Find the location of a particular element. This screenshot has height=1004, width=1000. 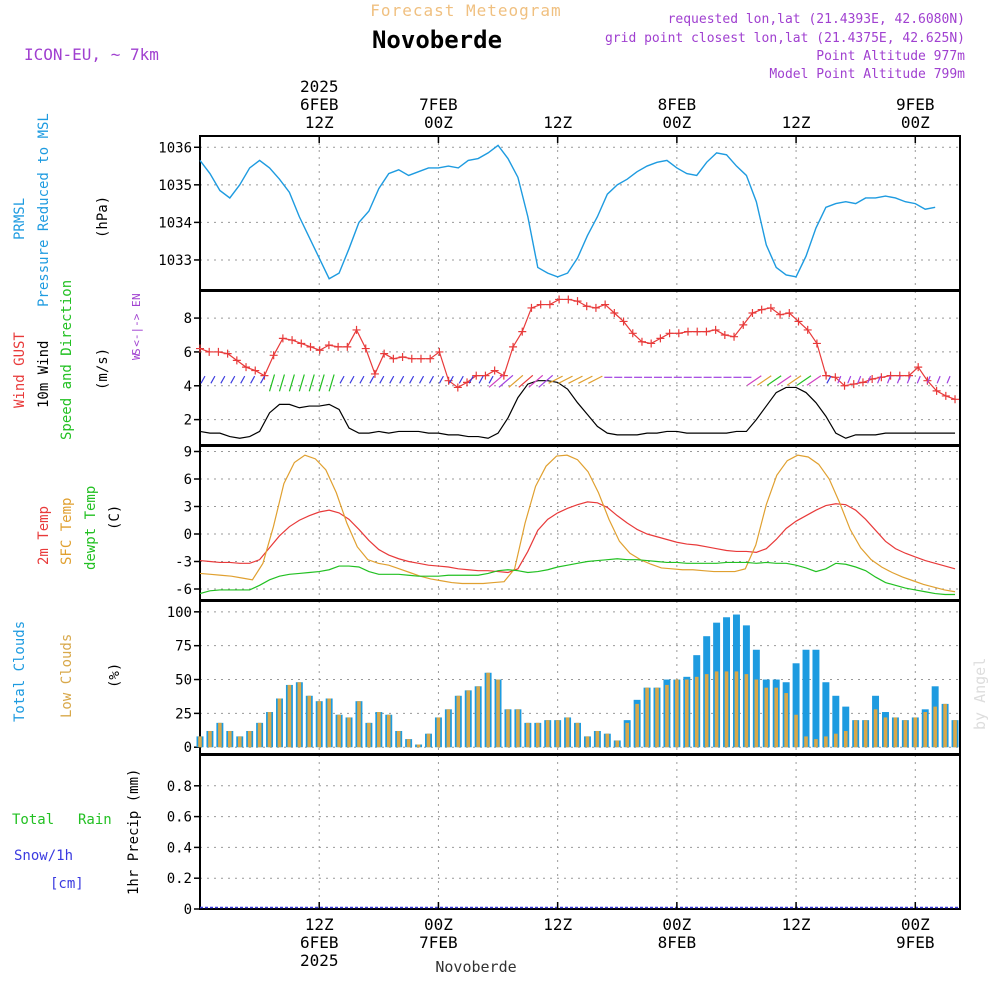

ytick-label-precip: 0.4 is located at coordinates (179, 848).